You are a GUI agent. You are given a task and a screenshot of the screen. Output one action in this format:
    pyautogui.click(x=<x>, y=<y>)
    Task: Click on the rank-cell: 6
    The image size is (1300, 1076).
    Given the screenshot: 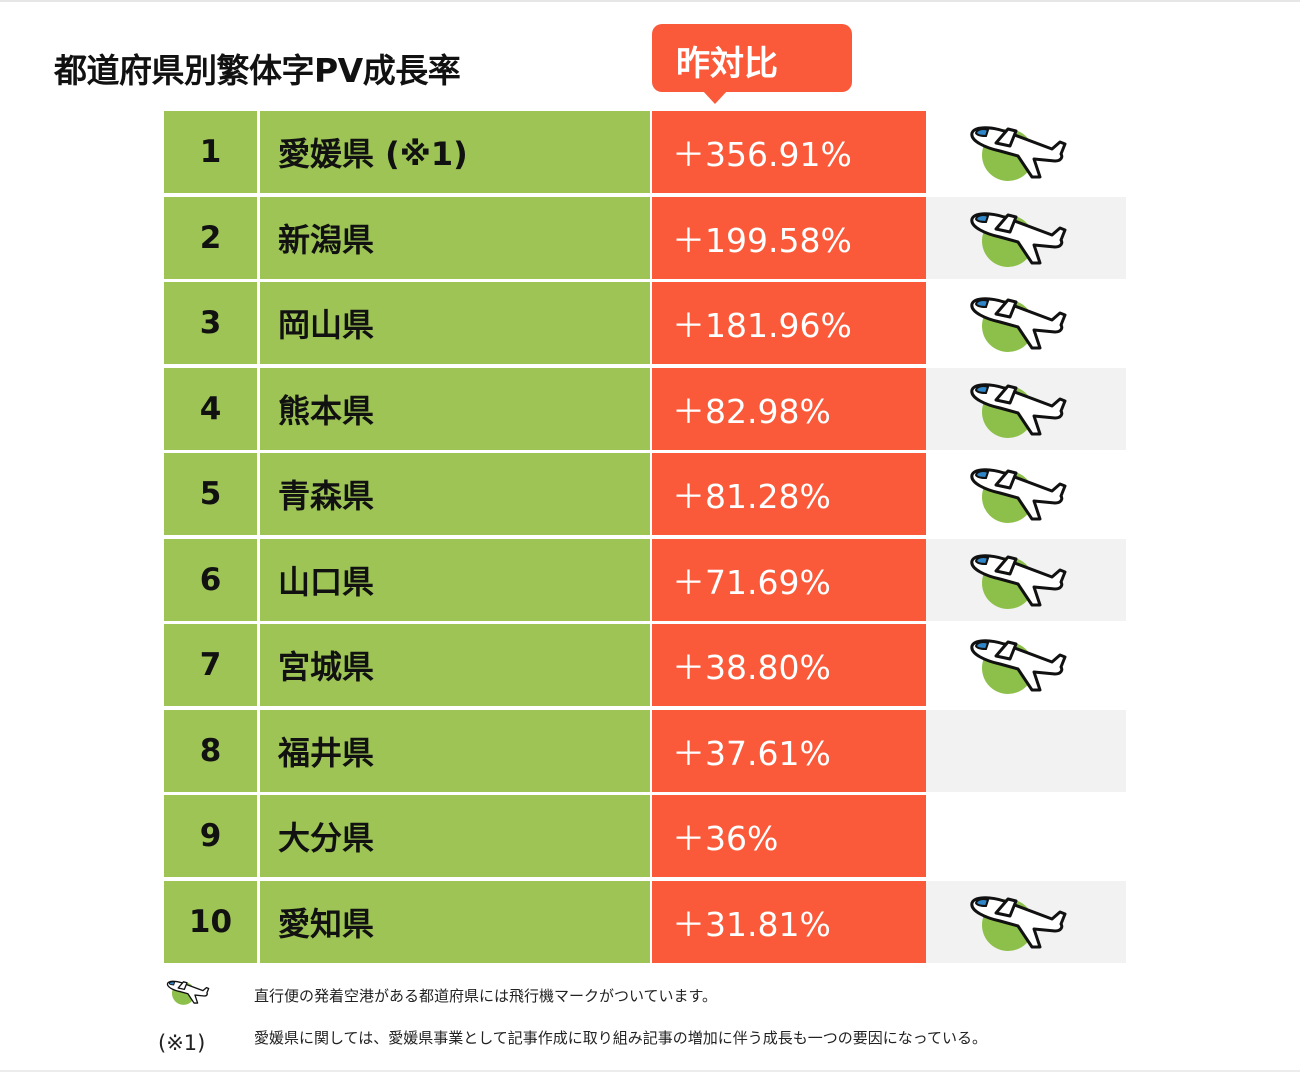 What is the action you would take?
    pyautogui.click(x=210, y=579)
    